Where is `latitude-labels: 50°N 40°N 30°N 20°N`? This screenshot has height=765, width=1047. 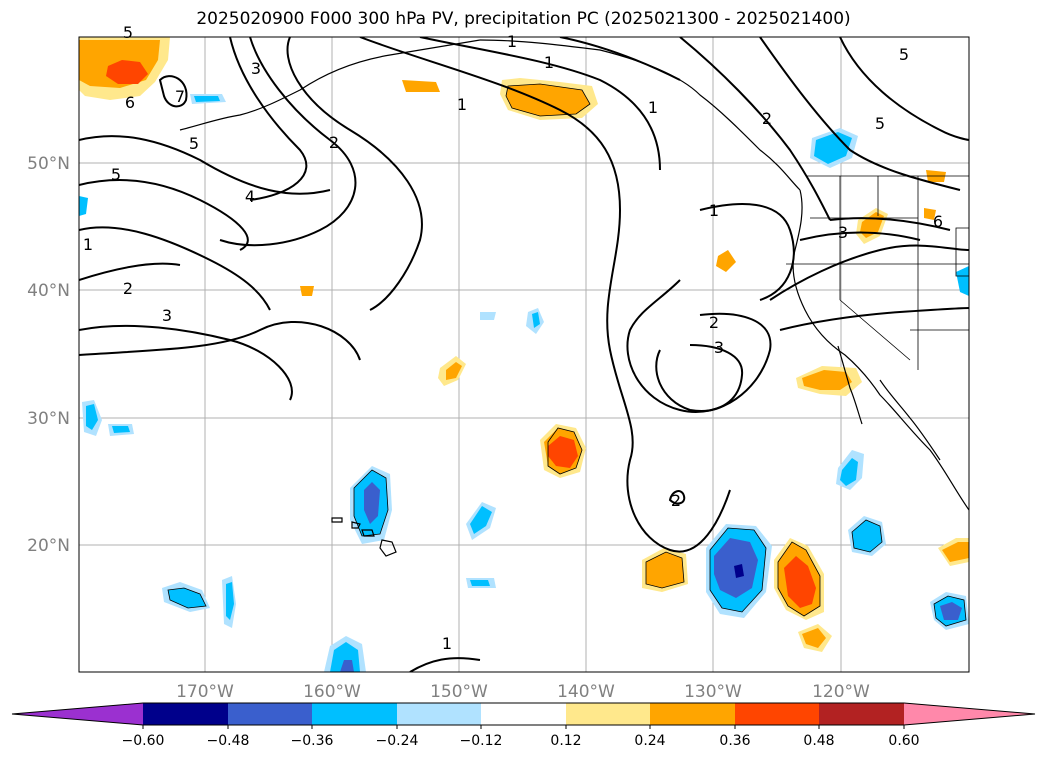
latitude-labels: 50°N 40°N 30°N 20°N is located at coordinates (48, 355).